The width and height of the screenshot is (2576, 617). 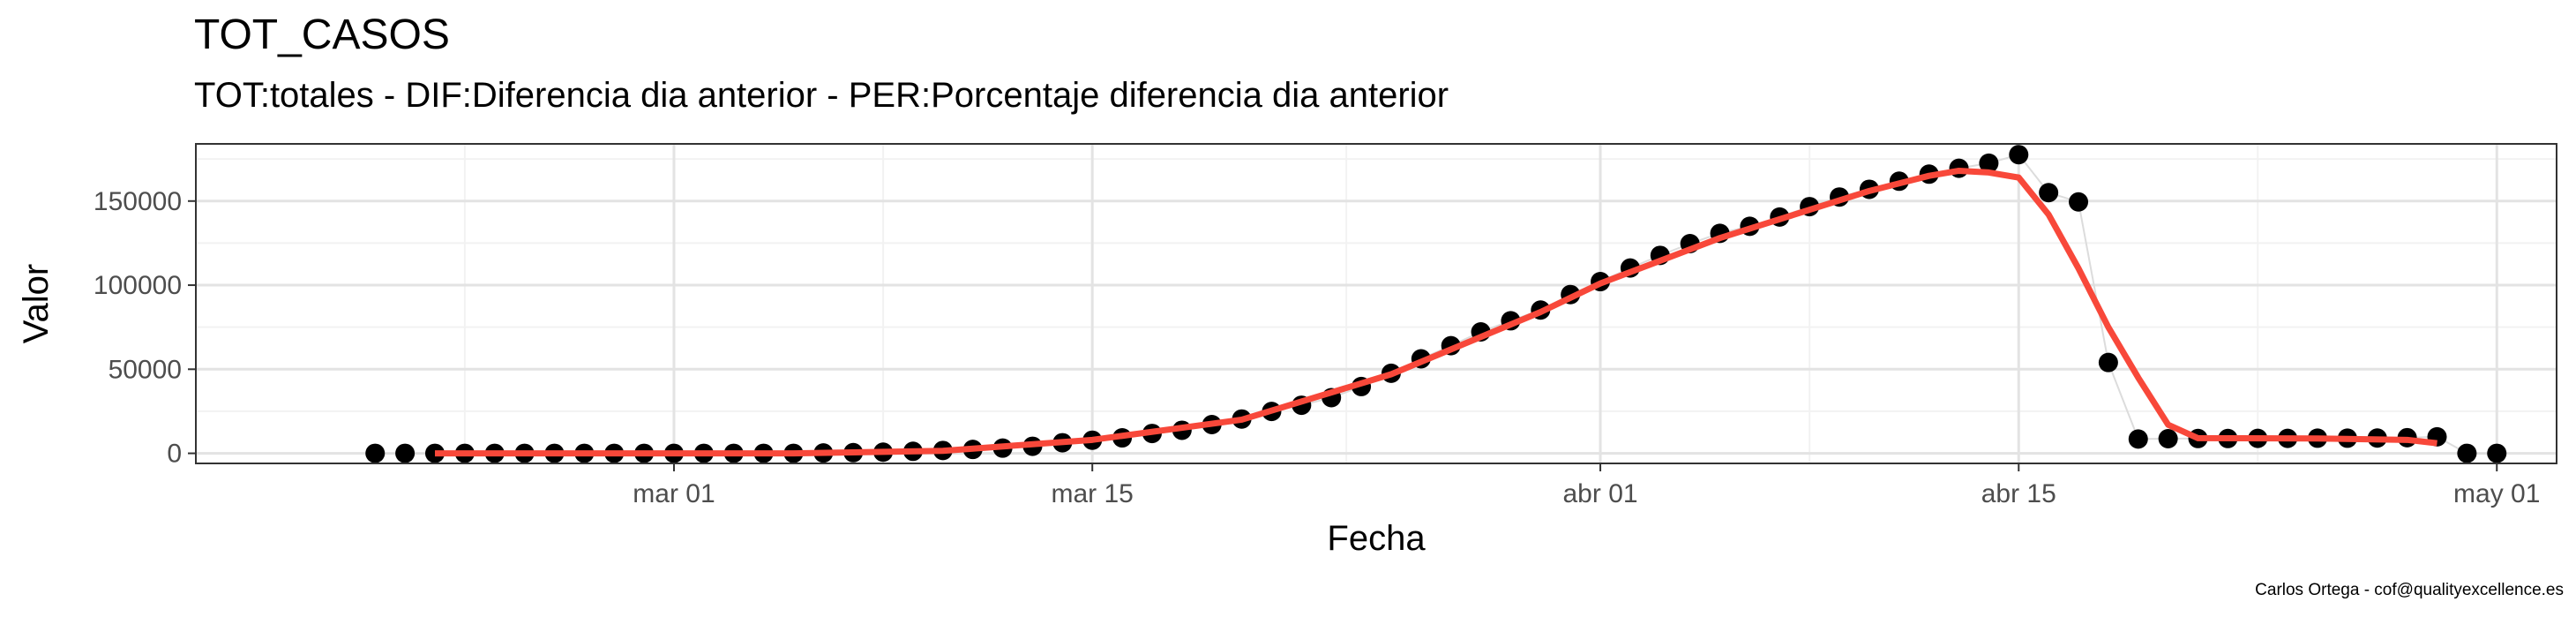 I want to click on x-tick-label: abr 01, so click(x=1601, y=493).